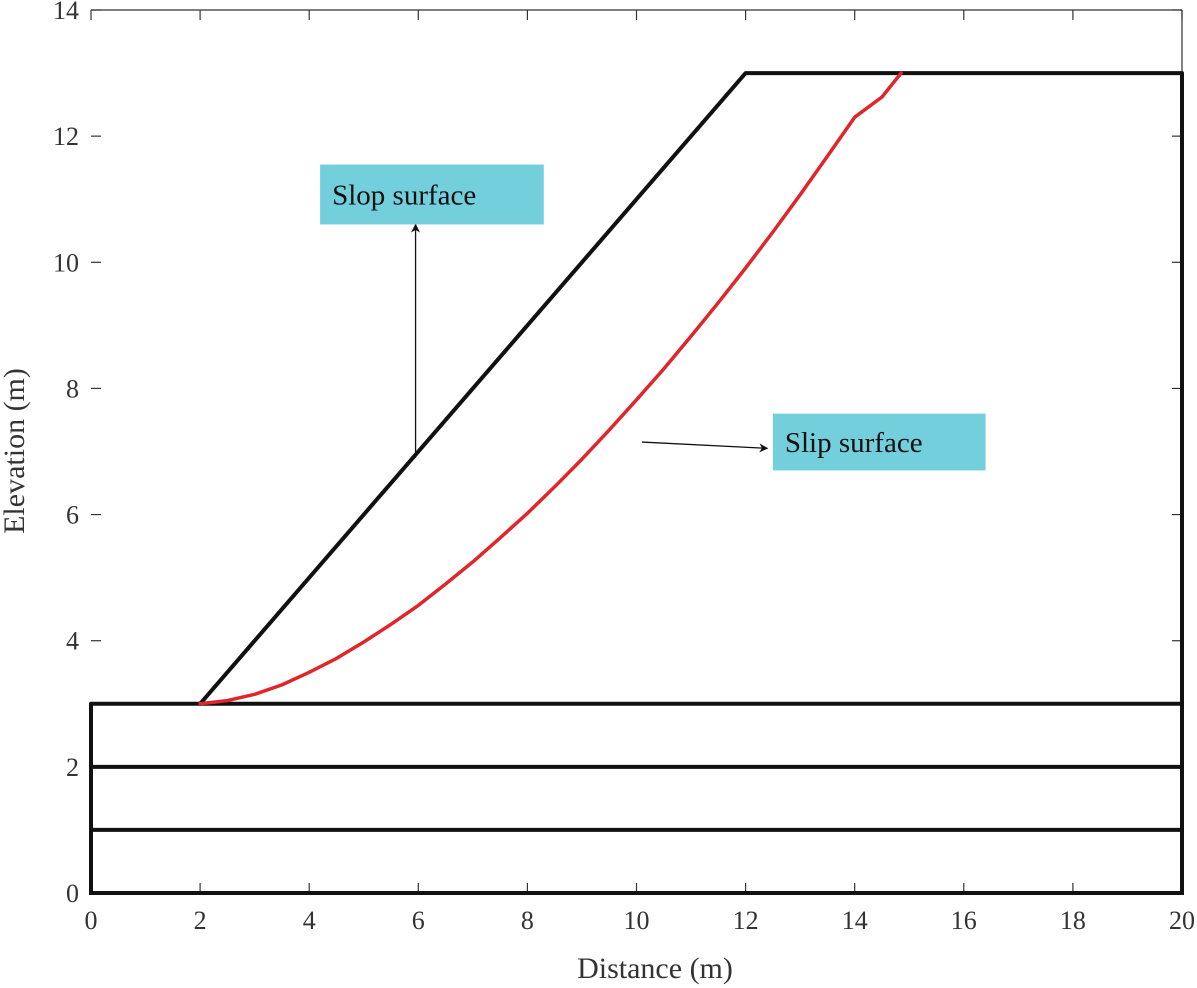 The height and width of the screenshot is (988, 1197). What do you see at coordinates (418, 920) in the screenshot?
I see `x-tick-label: 6` at bounding box center [418, 920].